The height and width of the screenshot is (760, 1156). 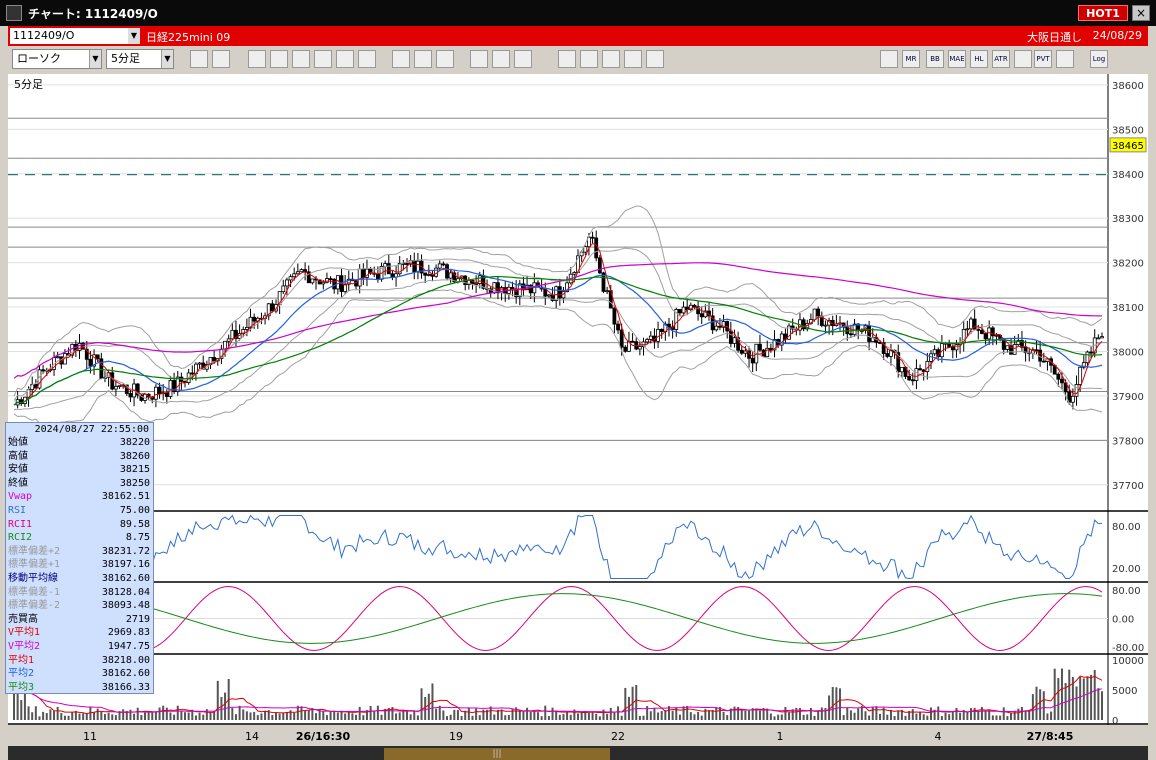 What do you see at coordinates (501, 59) in the screenshot?
I see `tool-tool-button` at bounding box center [501, 59].